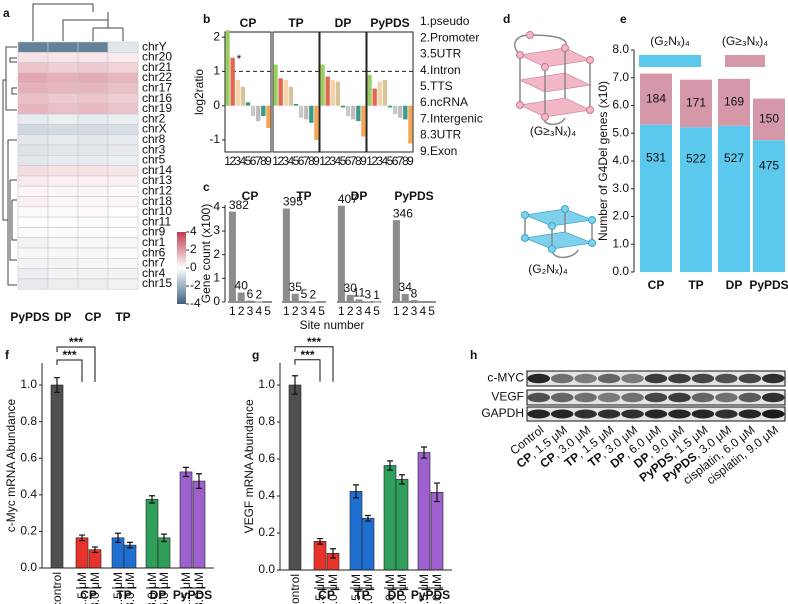 Image resolution: width=788 pixels, height=604 pixels. Describe the element at coordinates (414, 293) in the screenshot. I see `value-label: 8` at that location.